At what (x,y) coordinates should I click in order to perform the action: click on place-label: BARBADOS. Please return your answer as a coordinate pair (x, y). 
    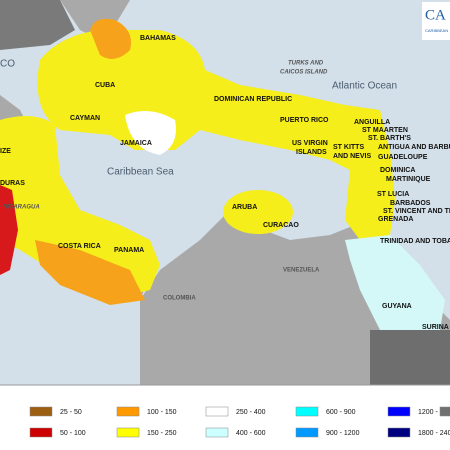
    Looking at the image, I should click on (410, 203).